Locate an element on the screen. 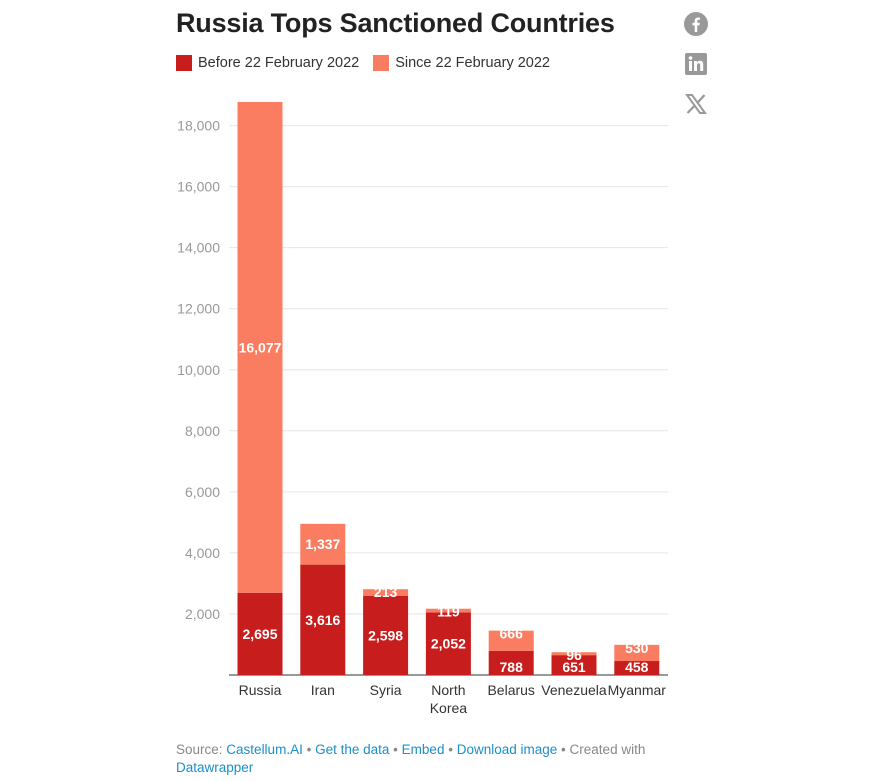 The height and width of the screenshot is (781, 878). y-tick-label: 6,000 is located at coordinates (202, 492).